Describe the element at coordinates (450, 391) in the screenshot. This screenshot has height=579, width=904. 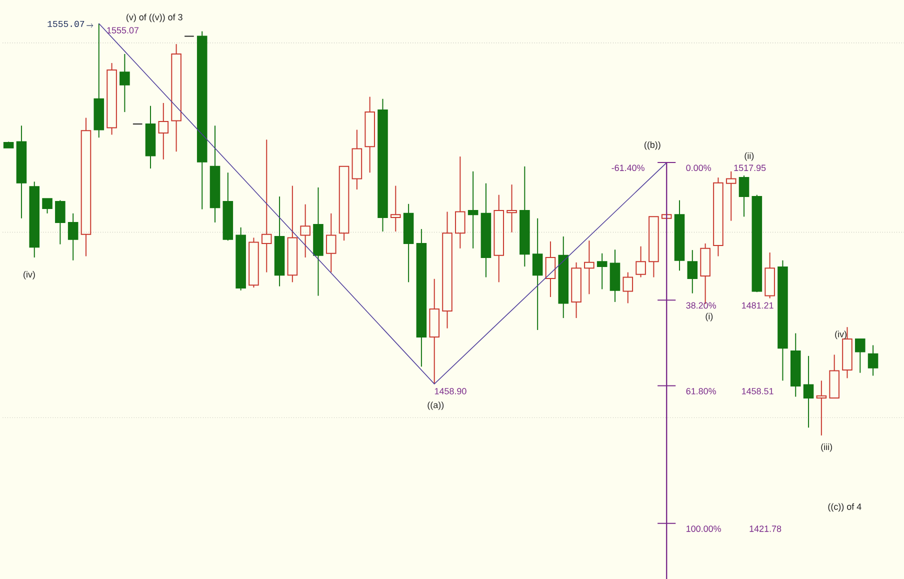
I see `annotation: 1458.90` at that location.